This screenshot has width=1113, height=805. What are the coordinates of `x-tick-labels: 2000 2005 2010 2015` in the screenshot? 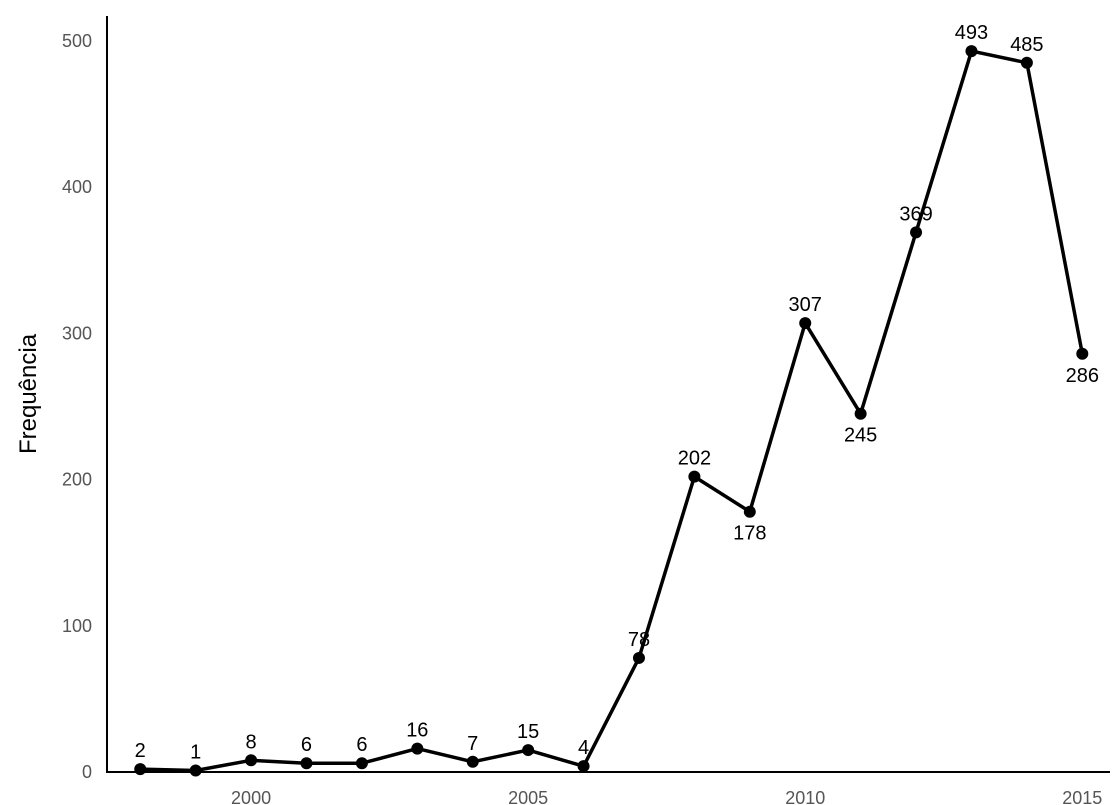 It's located at (666, 796).